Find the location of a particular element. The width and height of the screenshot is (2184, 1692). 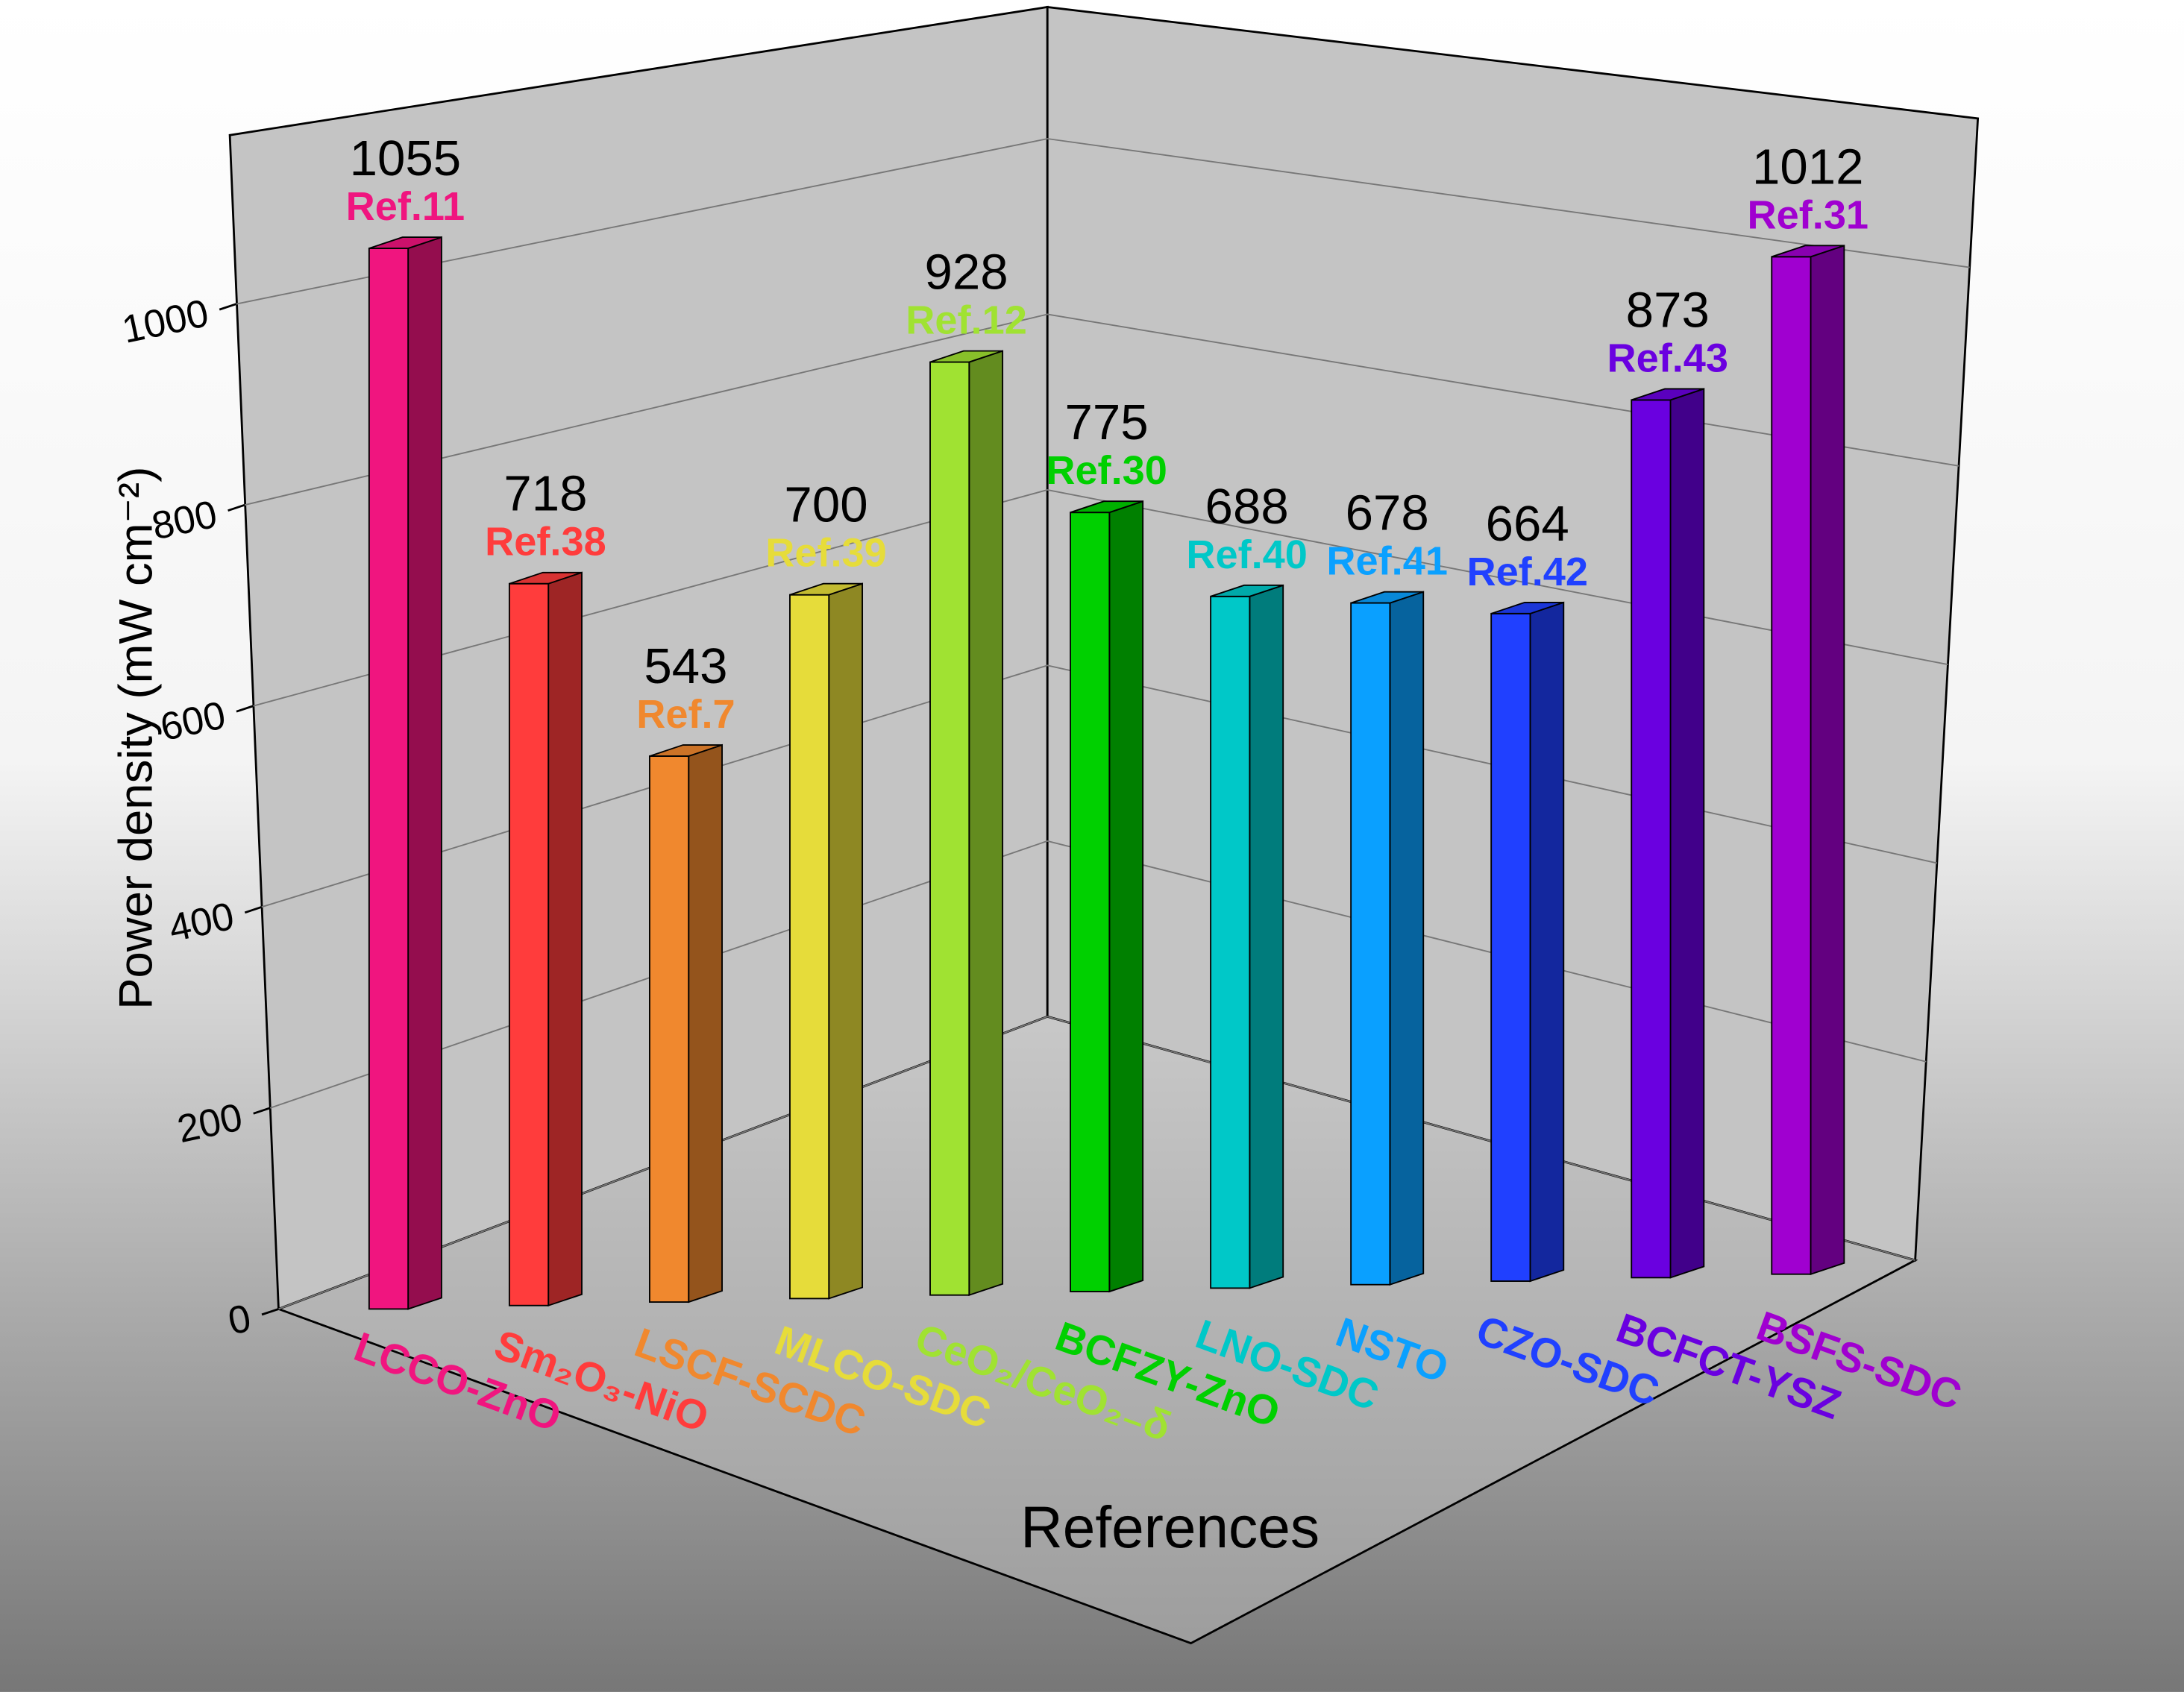

annotation: Ref.12 is located at coordinates (966, 320).